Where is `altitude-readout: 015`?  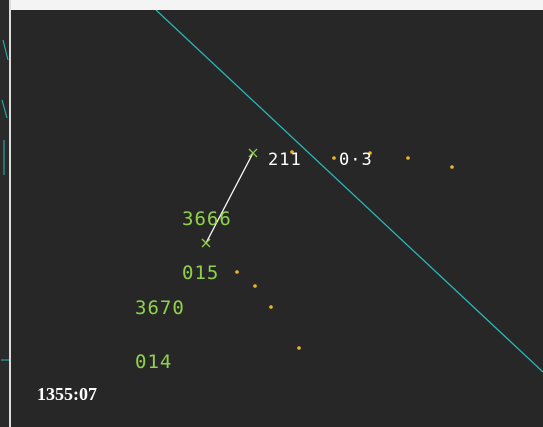
altitude-readout: 015 is located at coordinates (201, 273).